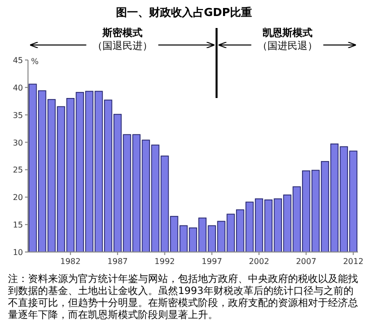 The width and height of the screenshot is (368, 331). What do you see at coordinates (122, 46) in the screenshot?
I see `text: （国退民进）` at bounding box center [122, 46].